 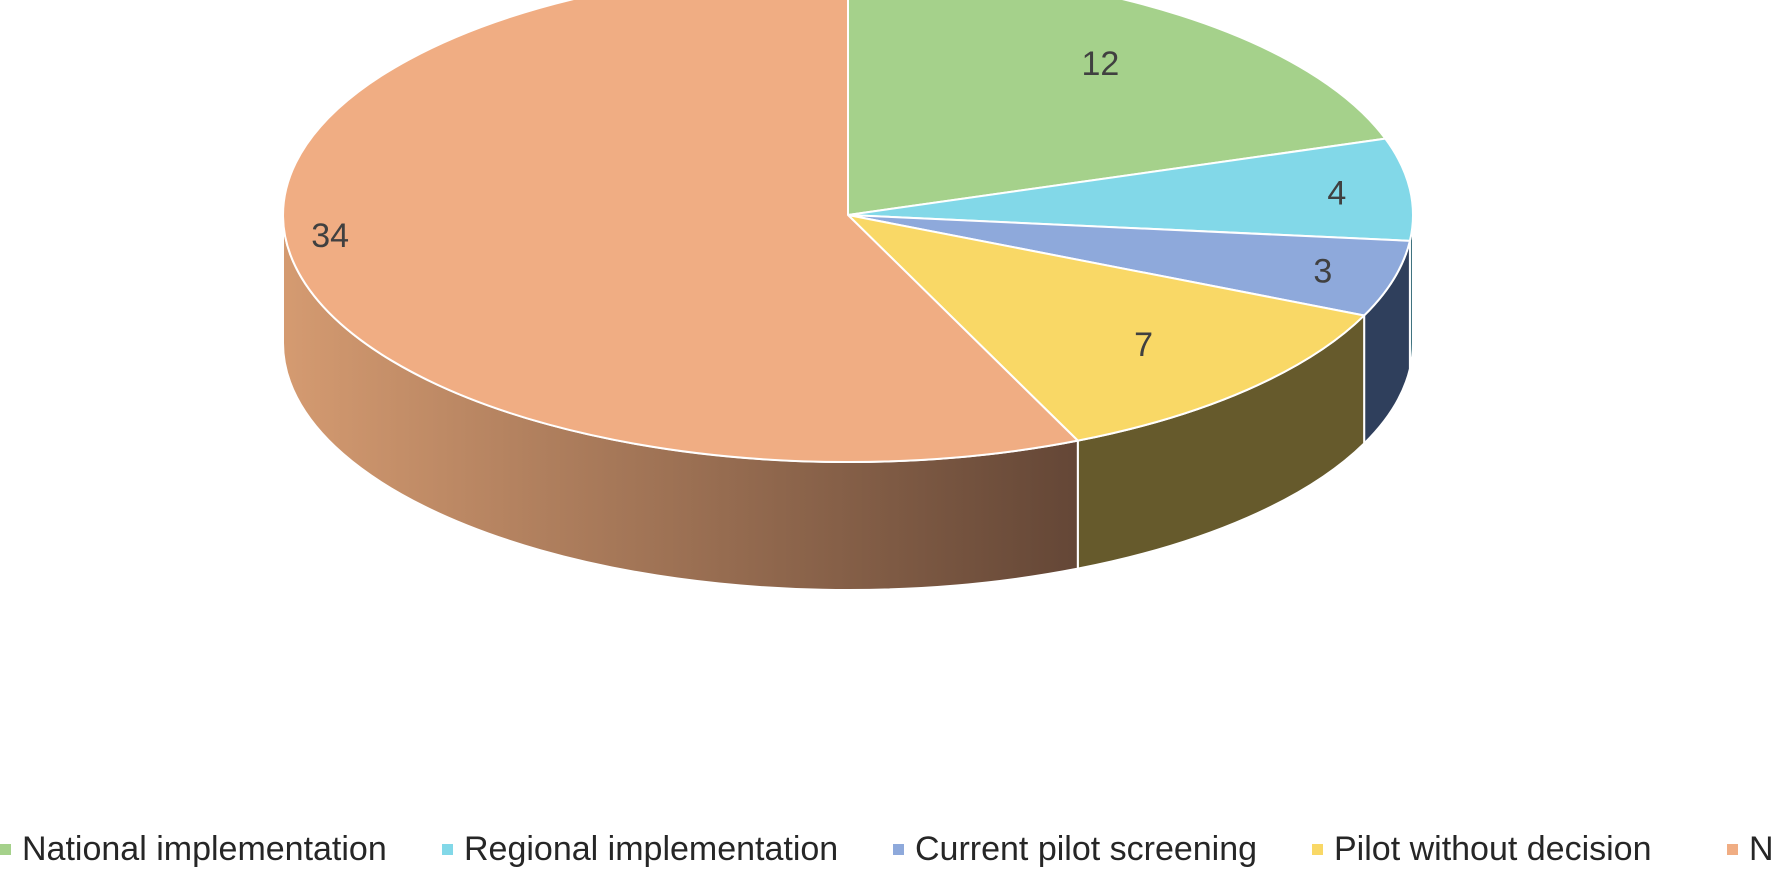 What do you see at coordinates (1322, 272) in the screenshot?
I see `data-label-2: 3` at bounding box center [1322, 272].